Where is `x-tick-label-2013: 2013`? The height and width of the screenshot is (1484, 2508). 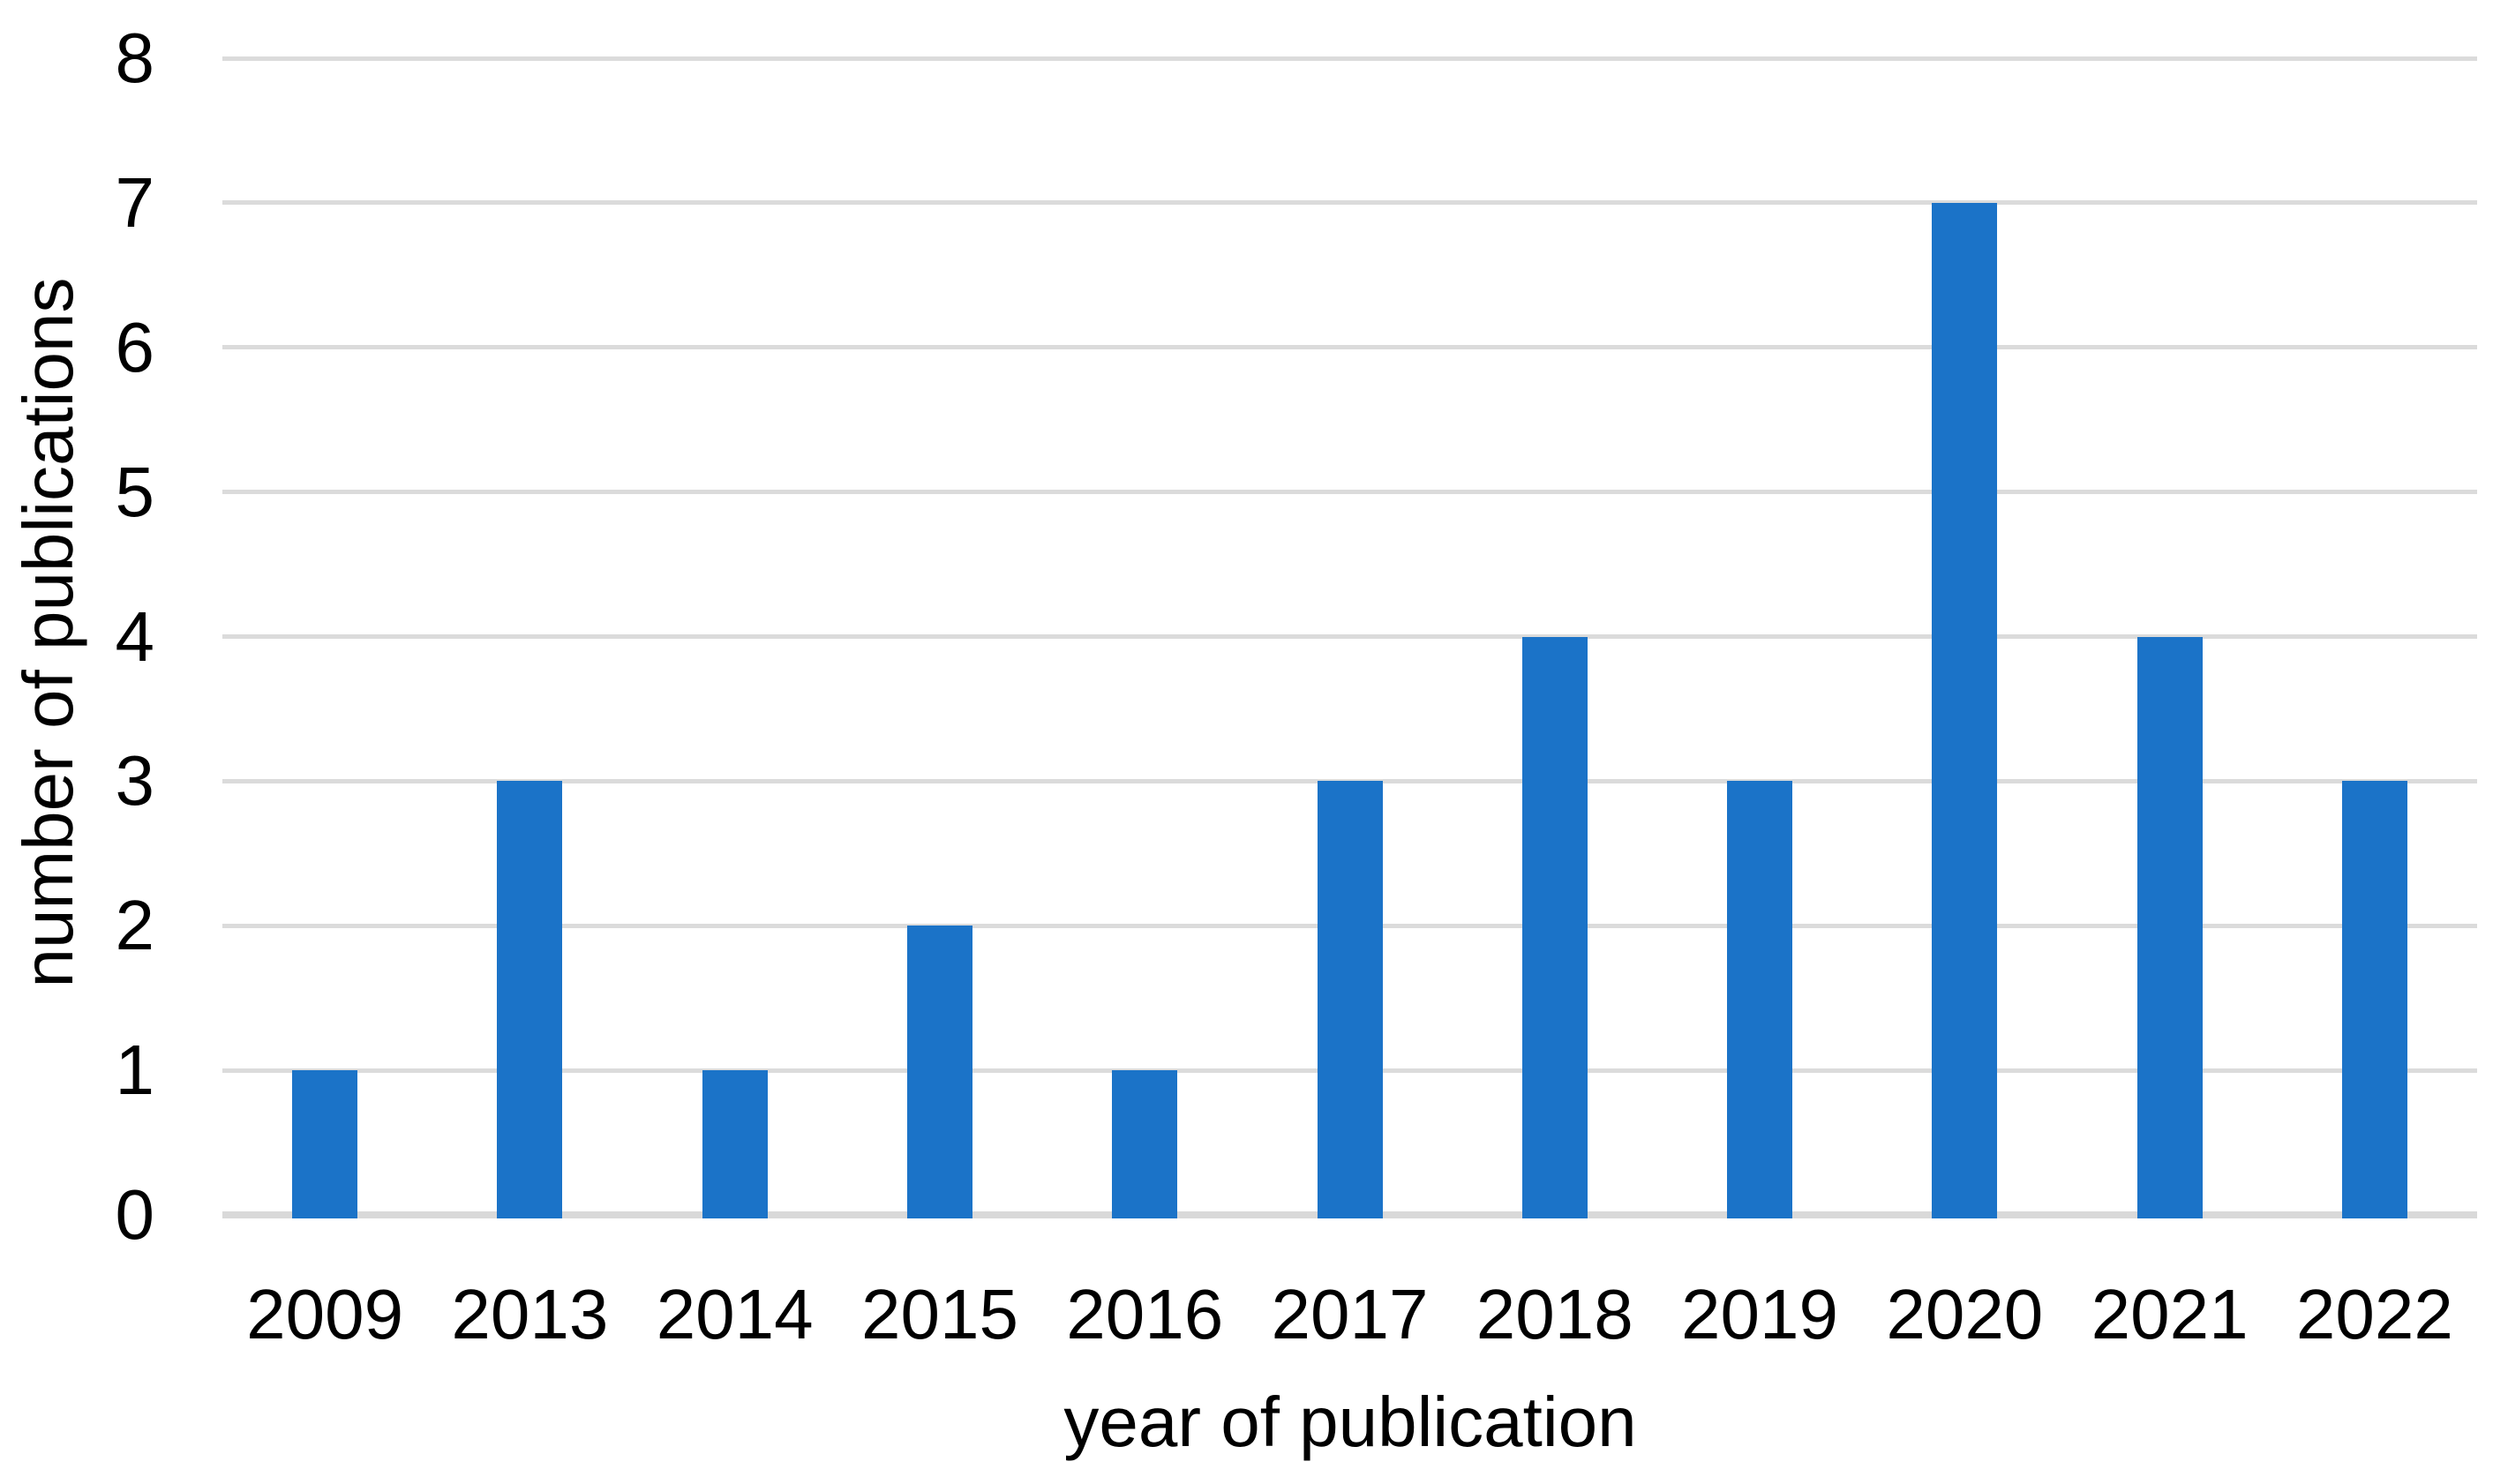
x-tick-label-2013: 2013 is located at coordinates (530, 1314).